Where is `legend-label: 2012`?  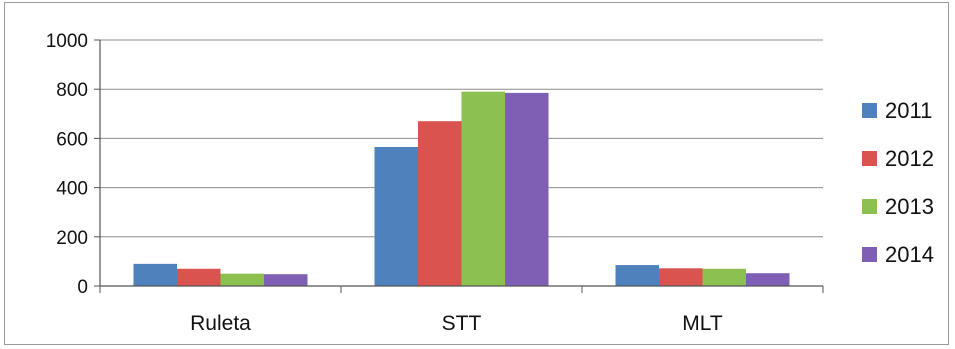
legend-label: 2012 is located at coordinates (909, 158).